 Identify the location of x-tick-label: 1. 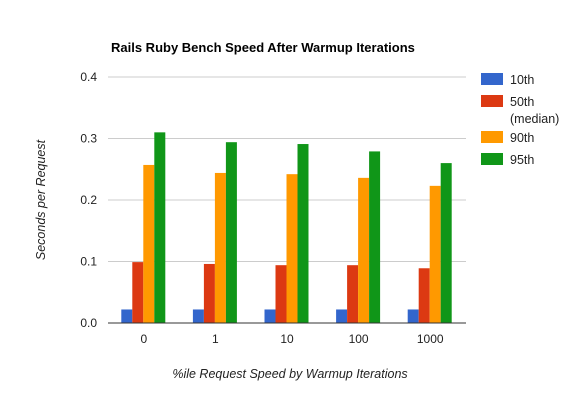
(215, 339).